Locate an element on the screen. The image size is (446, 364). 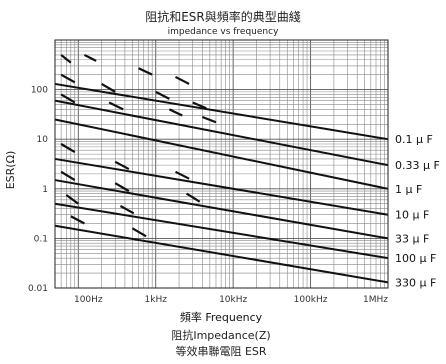
x-tick-labels: 100Hz 1kHz 10kHz 100kHz 1MHz is located at coordinates (231, 300).